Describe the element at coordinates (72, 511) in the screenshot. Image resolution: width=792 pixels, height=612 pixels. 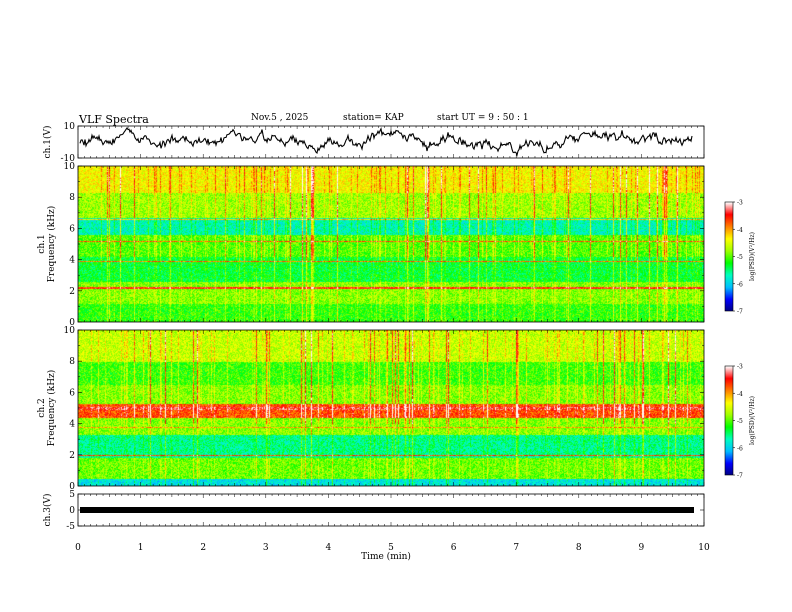
I see `ch3-waveform-ytick-label: 0` at that location.